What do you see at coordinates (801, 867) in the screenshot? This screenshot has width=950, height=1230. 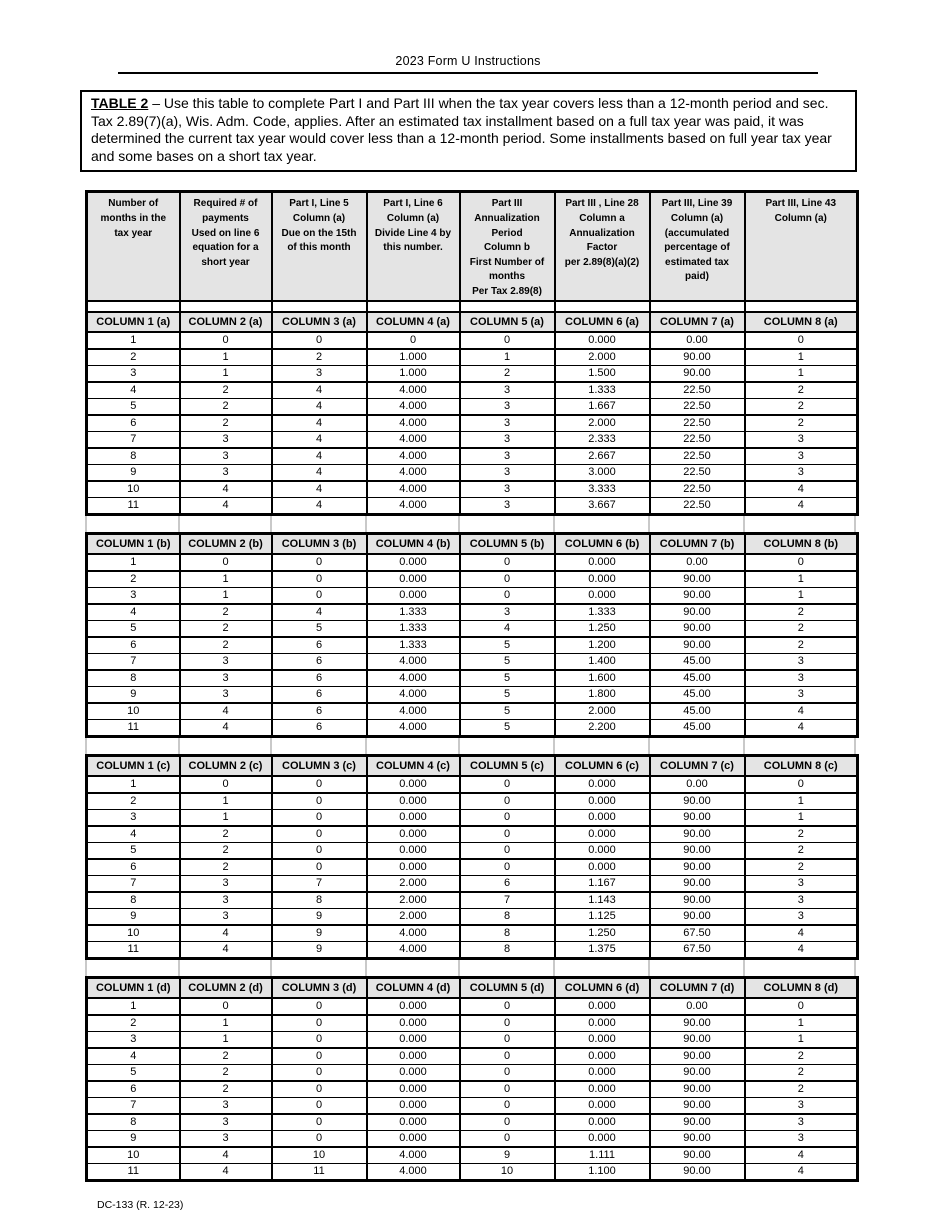 I see `cell-col8-c: 2` at bounding box center [801, 867].